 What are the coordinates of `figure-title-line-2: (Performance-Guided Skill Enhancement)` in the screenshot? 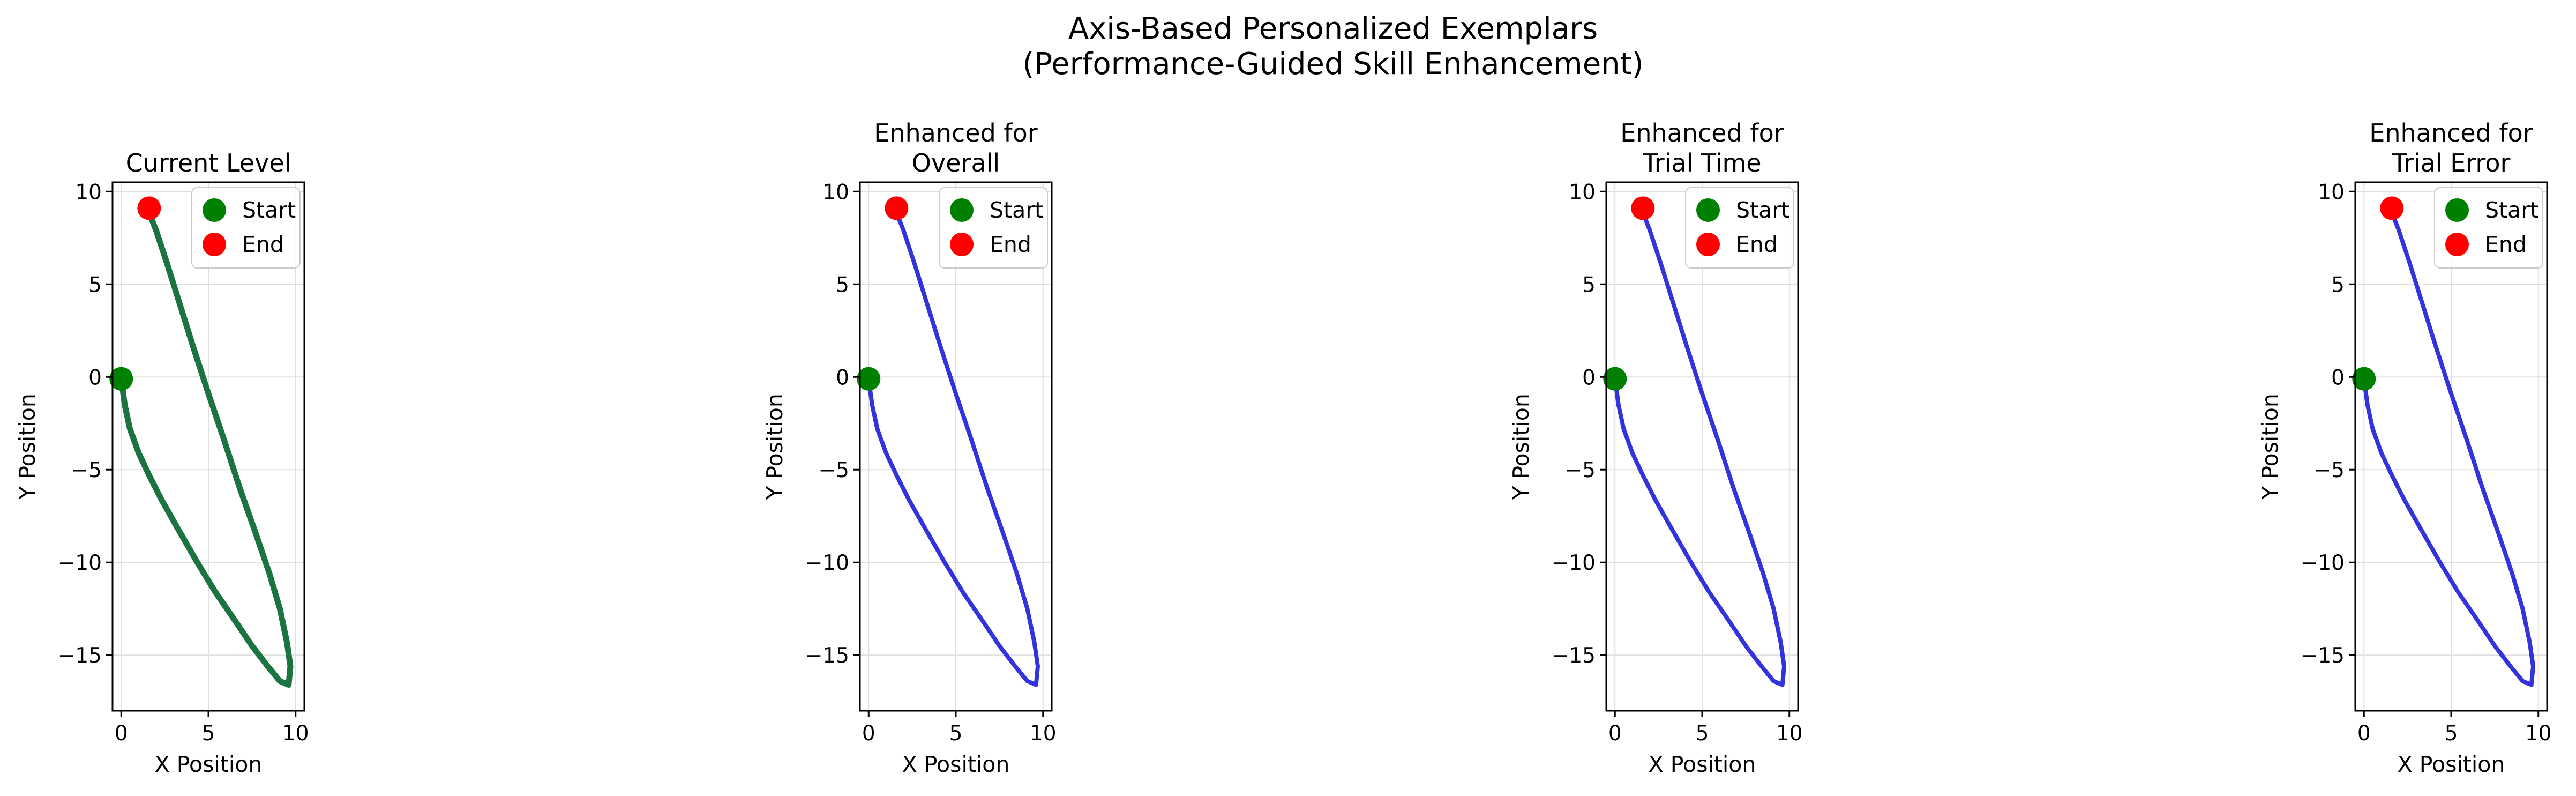 It's located at (1333, 64).